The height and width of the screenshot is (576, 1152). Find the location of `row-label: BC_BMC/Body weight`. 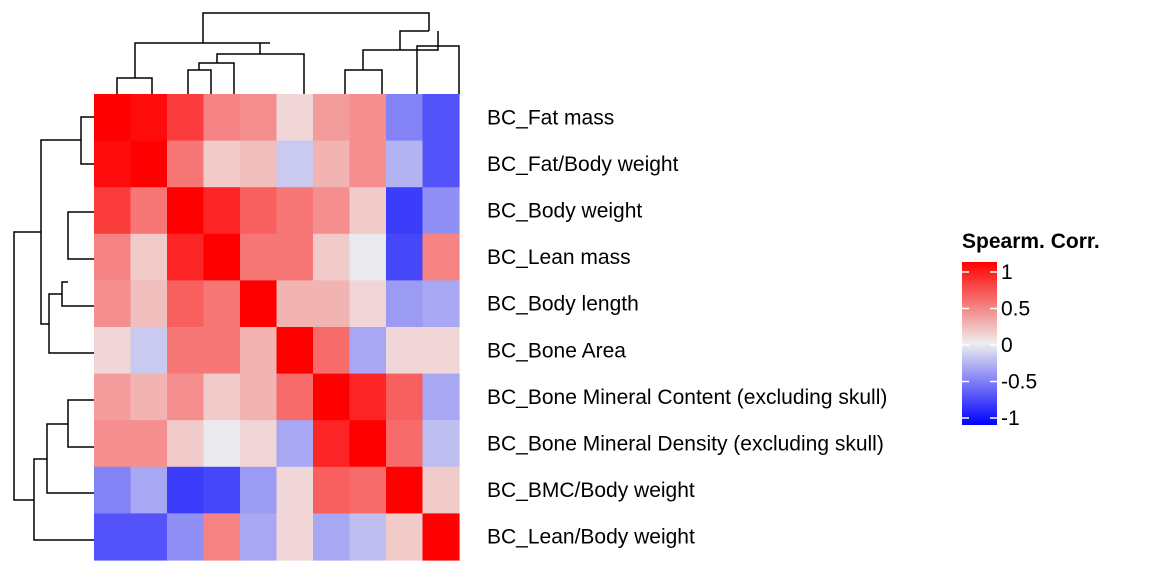

row-label: BC_BMC/Body weight is located at coordinates (591, 490).